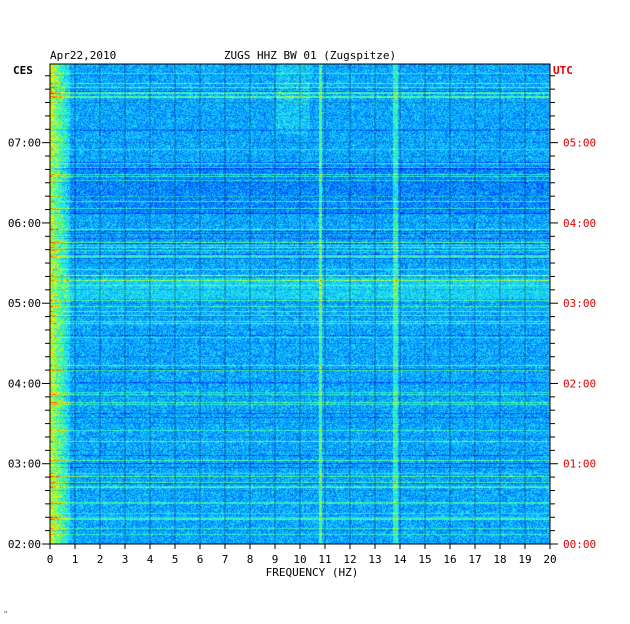 The width and height of the screenshot is (630, 624). What do you see at coordinates (424, 559) in the screenshot?
I see `x-tick-label: 15` at bounding box center [424, 559].